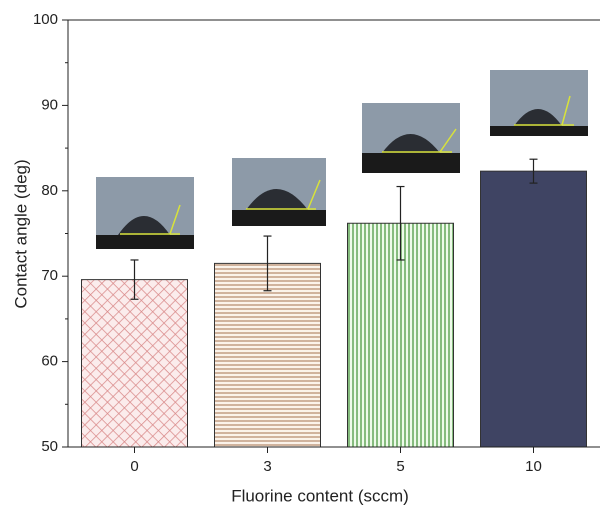 The image size is (606, 513). What do you see at coordinates (45, 19) in the screenshot?
I see `y-tick-label: 100` at bounding box center [45, 19].